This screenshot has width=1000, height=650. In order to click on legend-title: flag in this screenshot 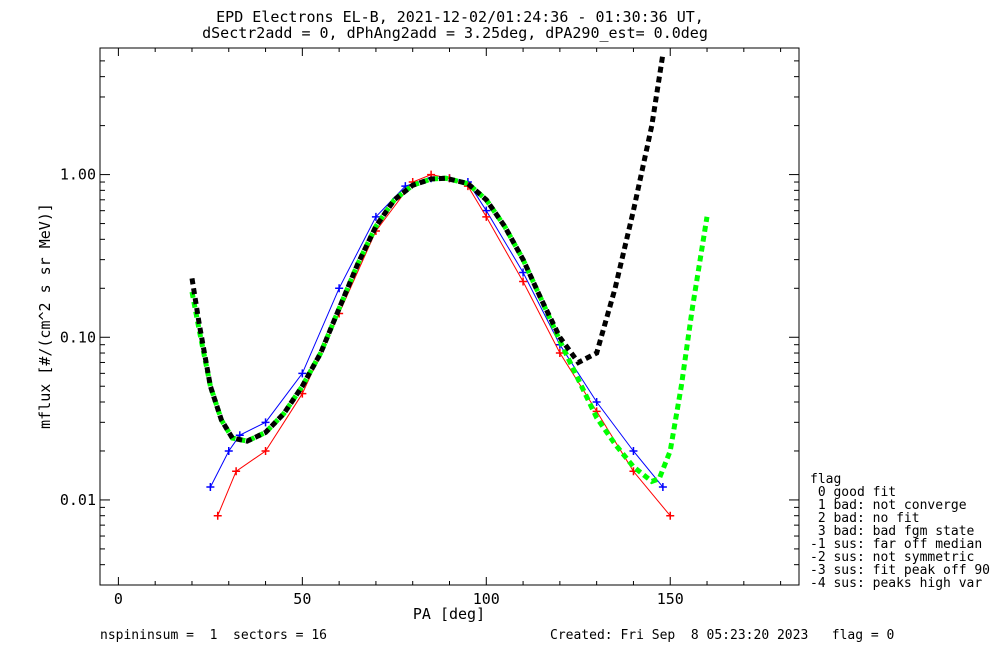, I will do `click(825, 479)`.